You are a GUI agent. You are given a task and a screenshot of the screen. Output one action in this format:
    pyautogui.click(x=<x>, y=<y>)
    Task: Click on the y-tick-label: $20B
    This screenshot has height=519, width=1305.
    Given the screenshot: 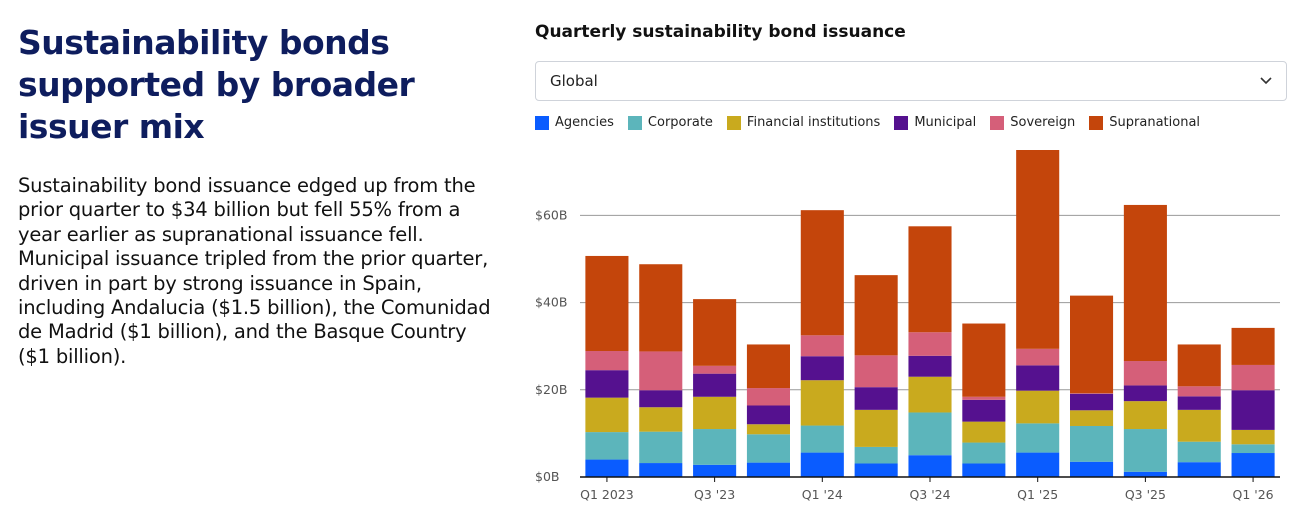 What is the action you would take?
    pyautogui.click(x=551, y=389)
    